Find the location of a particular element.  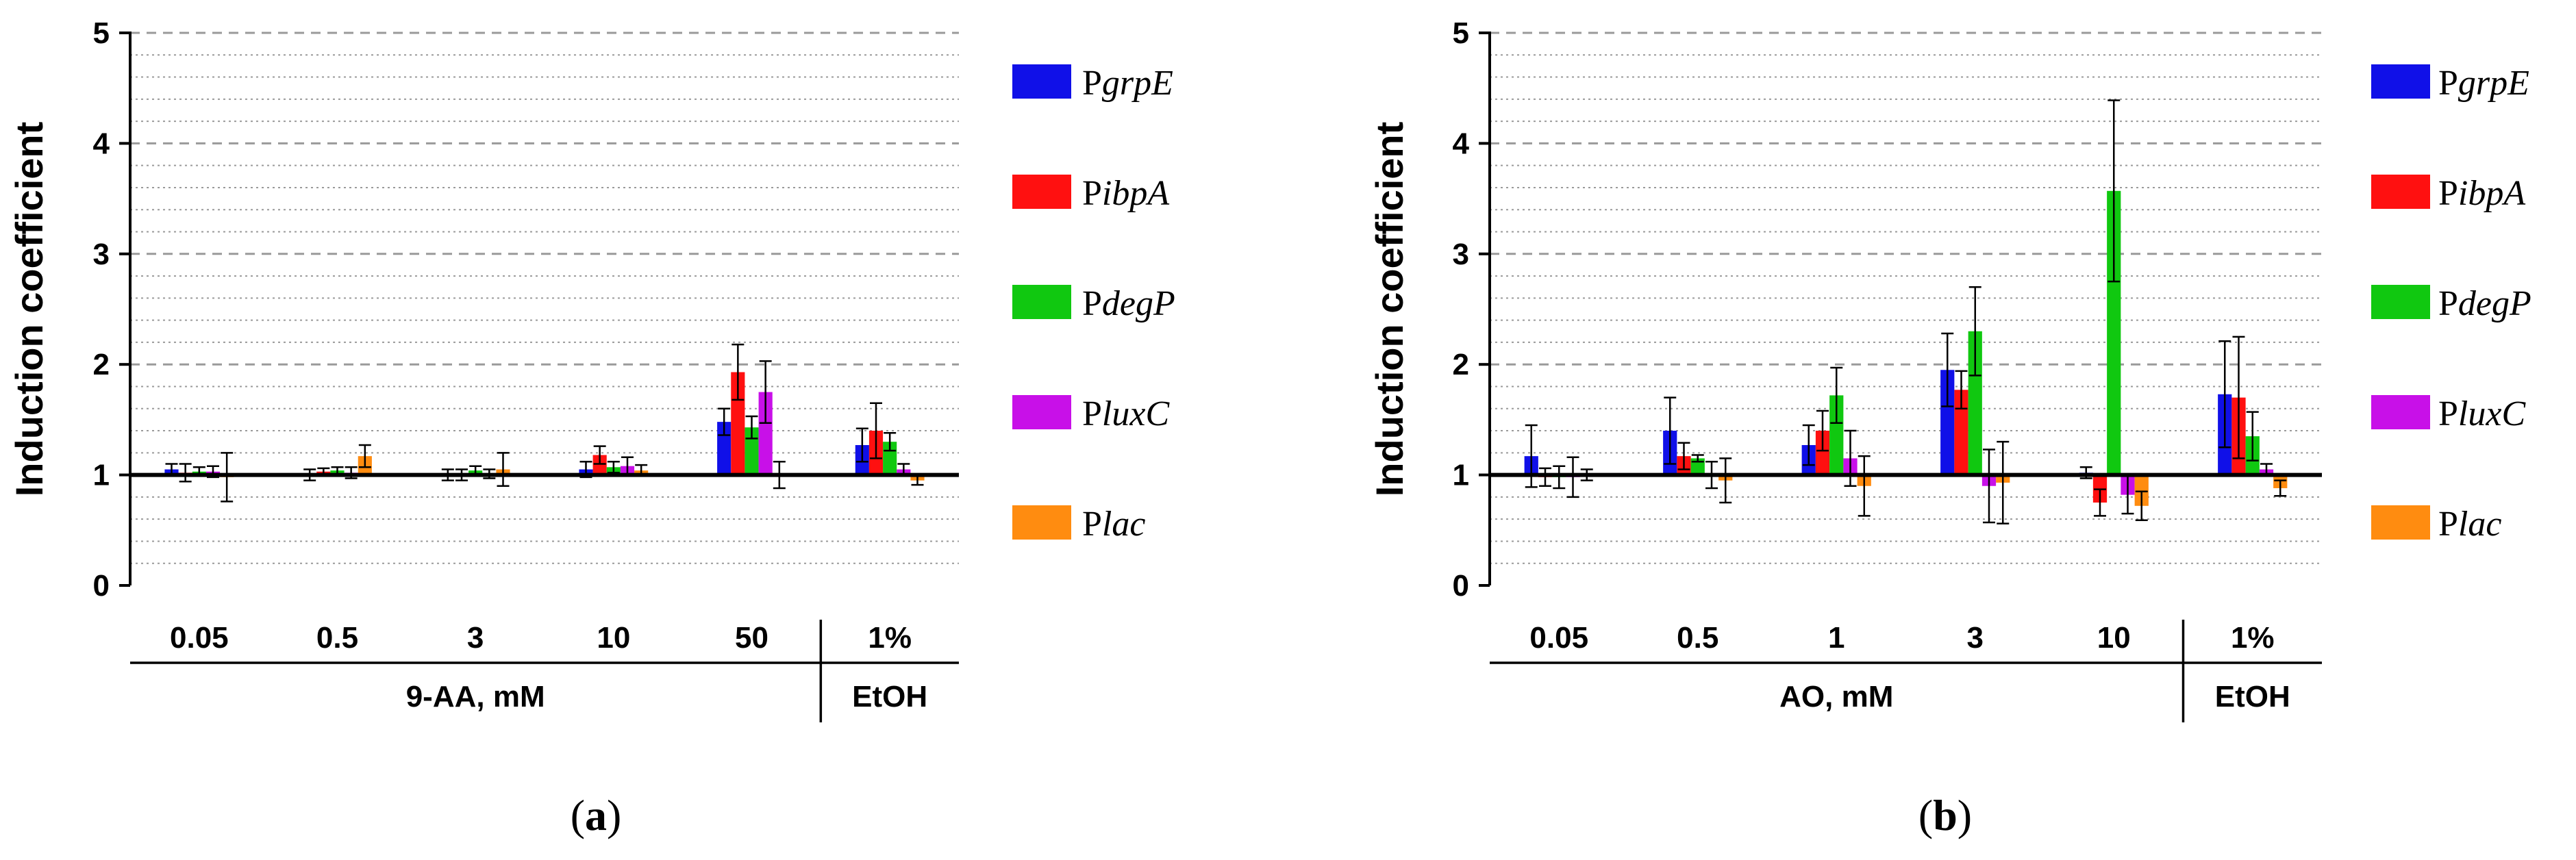

x-tick-label: 50 is located at coordinates (752, 638).